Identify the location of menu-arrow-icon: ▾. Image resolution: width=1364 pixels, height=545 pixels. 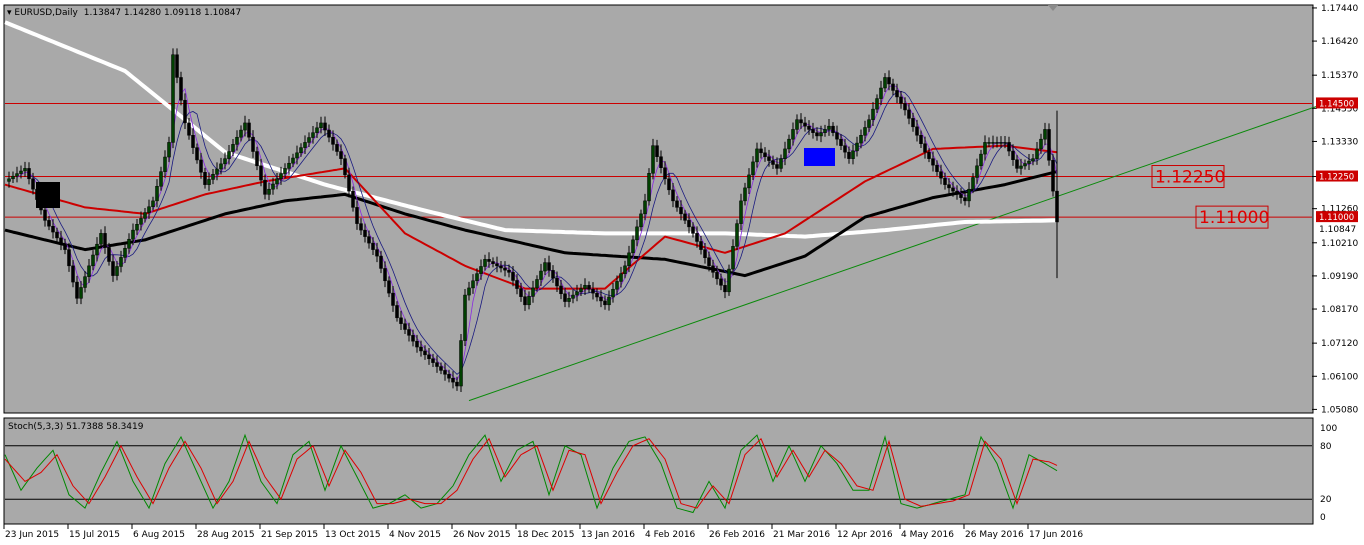
(10, 13).